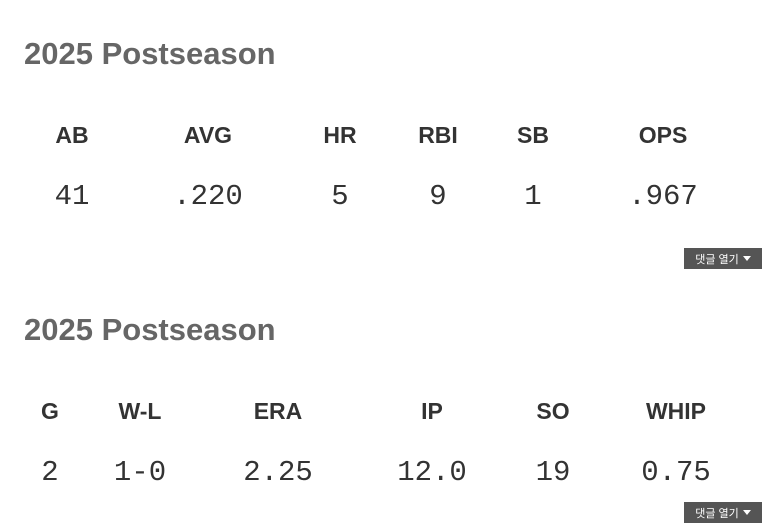 Image resolution: width=779 pixels, height=530 pixels. Describe the element at coordinates (208, 196) in the screenshot. I see `stat-value: .220` at that location.